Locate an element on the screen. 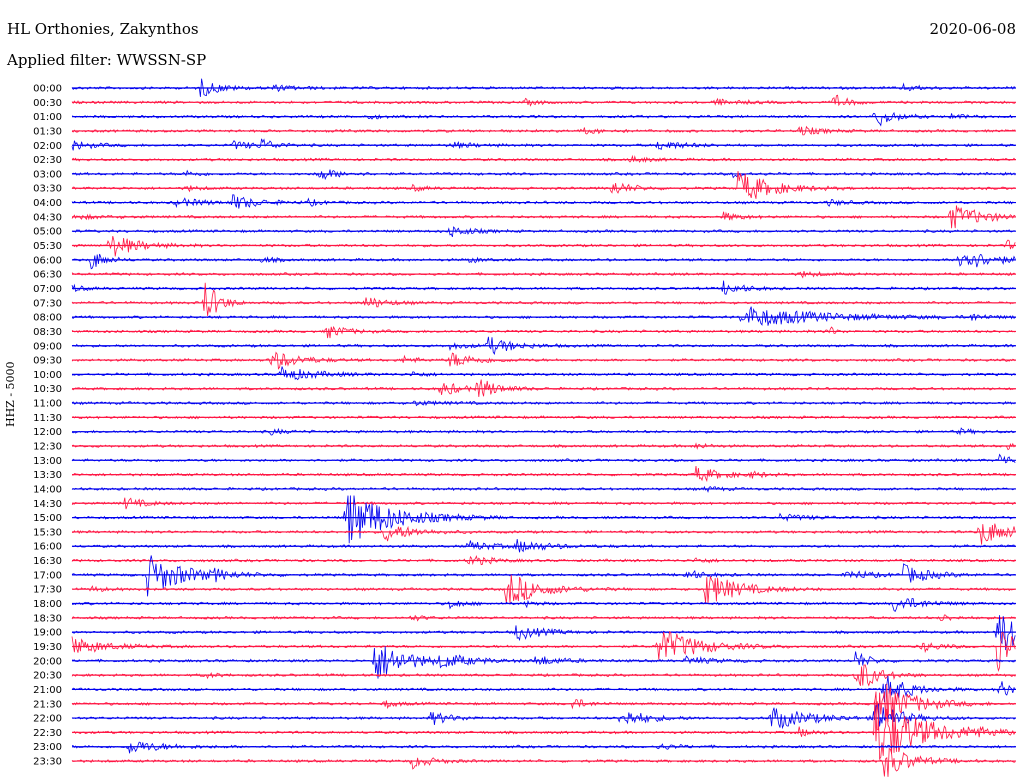 This screenshot has height=780, width=1024. trace-row: 10:00 is located at coordinates (524, 373).